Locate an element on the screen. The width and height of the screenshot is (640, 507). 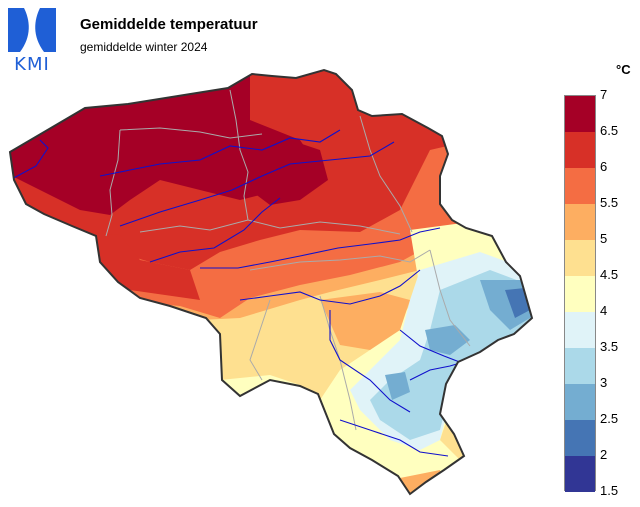
map-title: Gemiddelde temperatuur is located at coordinates (169, 24).